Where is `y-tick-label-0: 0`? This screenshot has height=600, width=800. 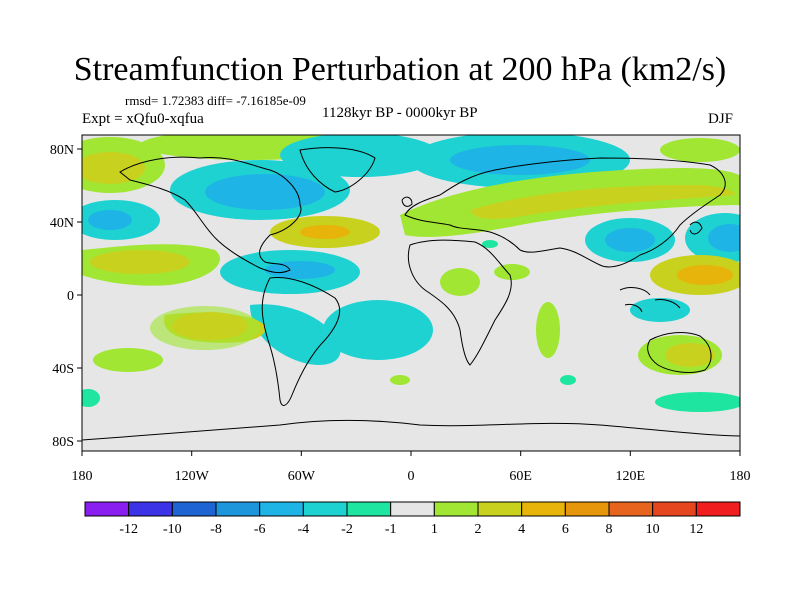
y-tick-label-0: 0 is located at coordinates (70, 296).